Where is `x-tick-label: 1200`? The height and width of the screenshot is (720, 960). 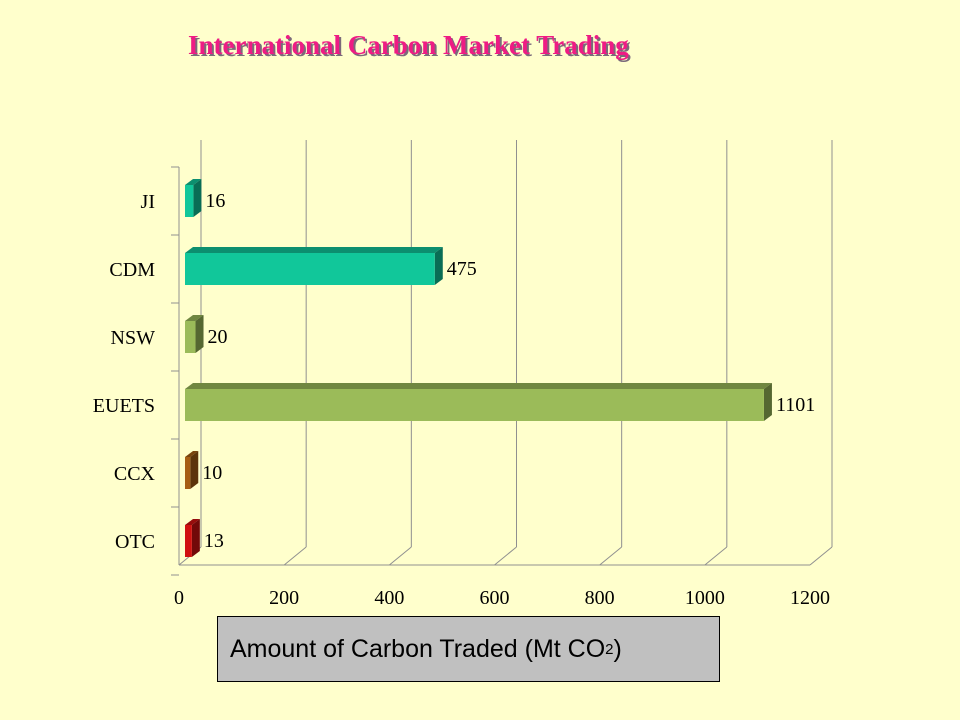
x-tick-label: 1200 is located at coordinates (810, 598).